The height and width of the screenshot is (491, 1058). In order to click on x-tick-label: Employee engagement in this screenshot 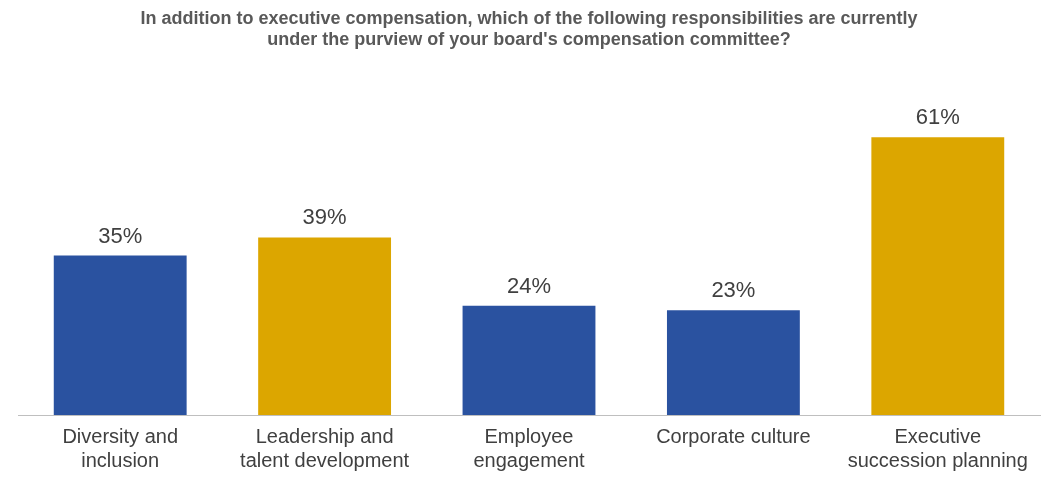, I will do `click(529, 447)`.